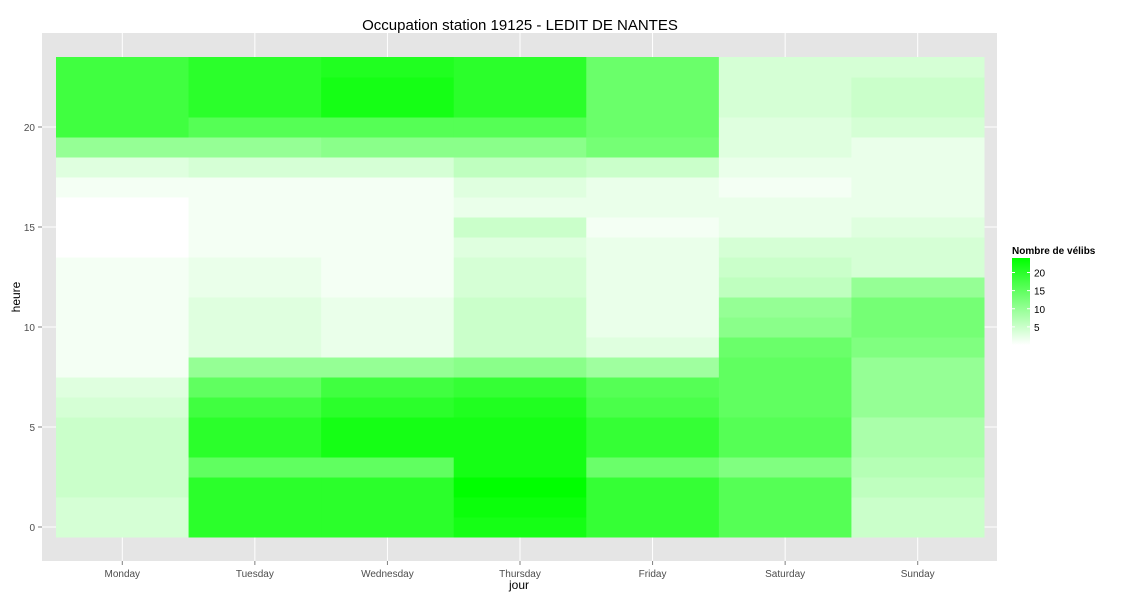 The image size is (1125, 600). Describe the element at coordinates (1040, 292) in the screenshot. I see `legend-tick-label: 15` at that location.